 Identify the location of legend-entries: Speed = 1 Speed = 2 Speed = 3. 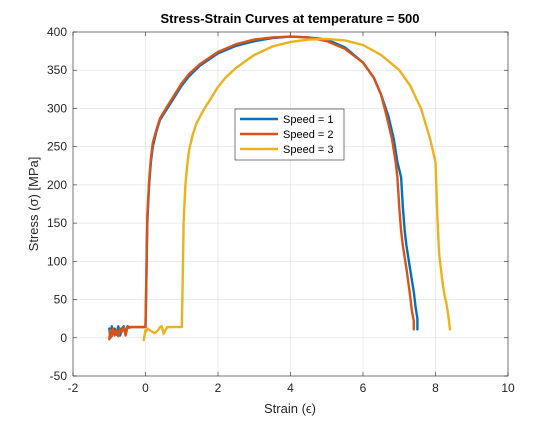
(286, 135).